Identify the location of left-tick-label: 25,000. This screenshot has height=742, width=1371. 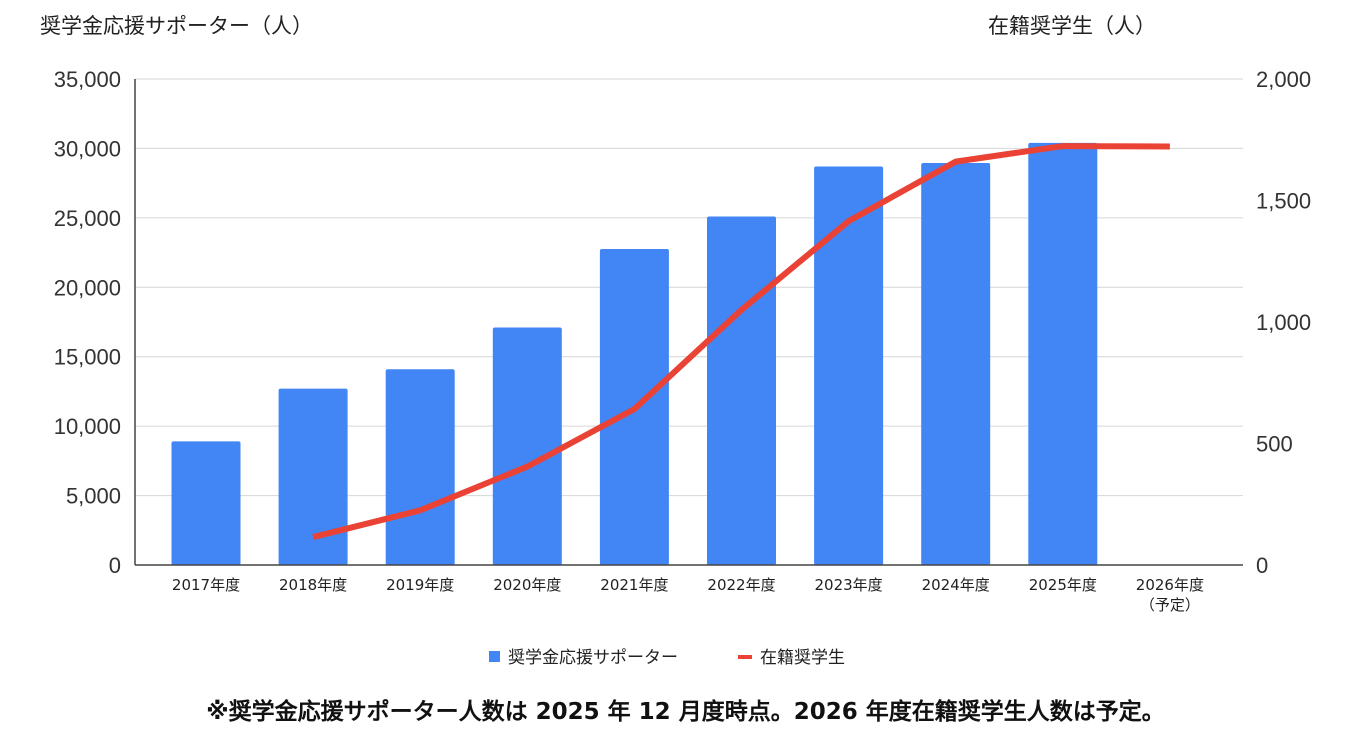
(87, 218).